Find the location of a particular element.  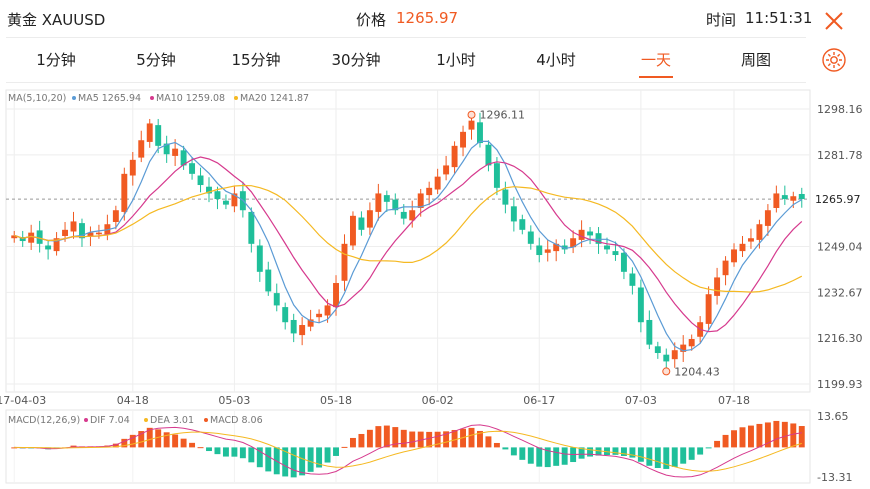

close-button is located at coordinates (834, 21).